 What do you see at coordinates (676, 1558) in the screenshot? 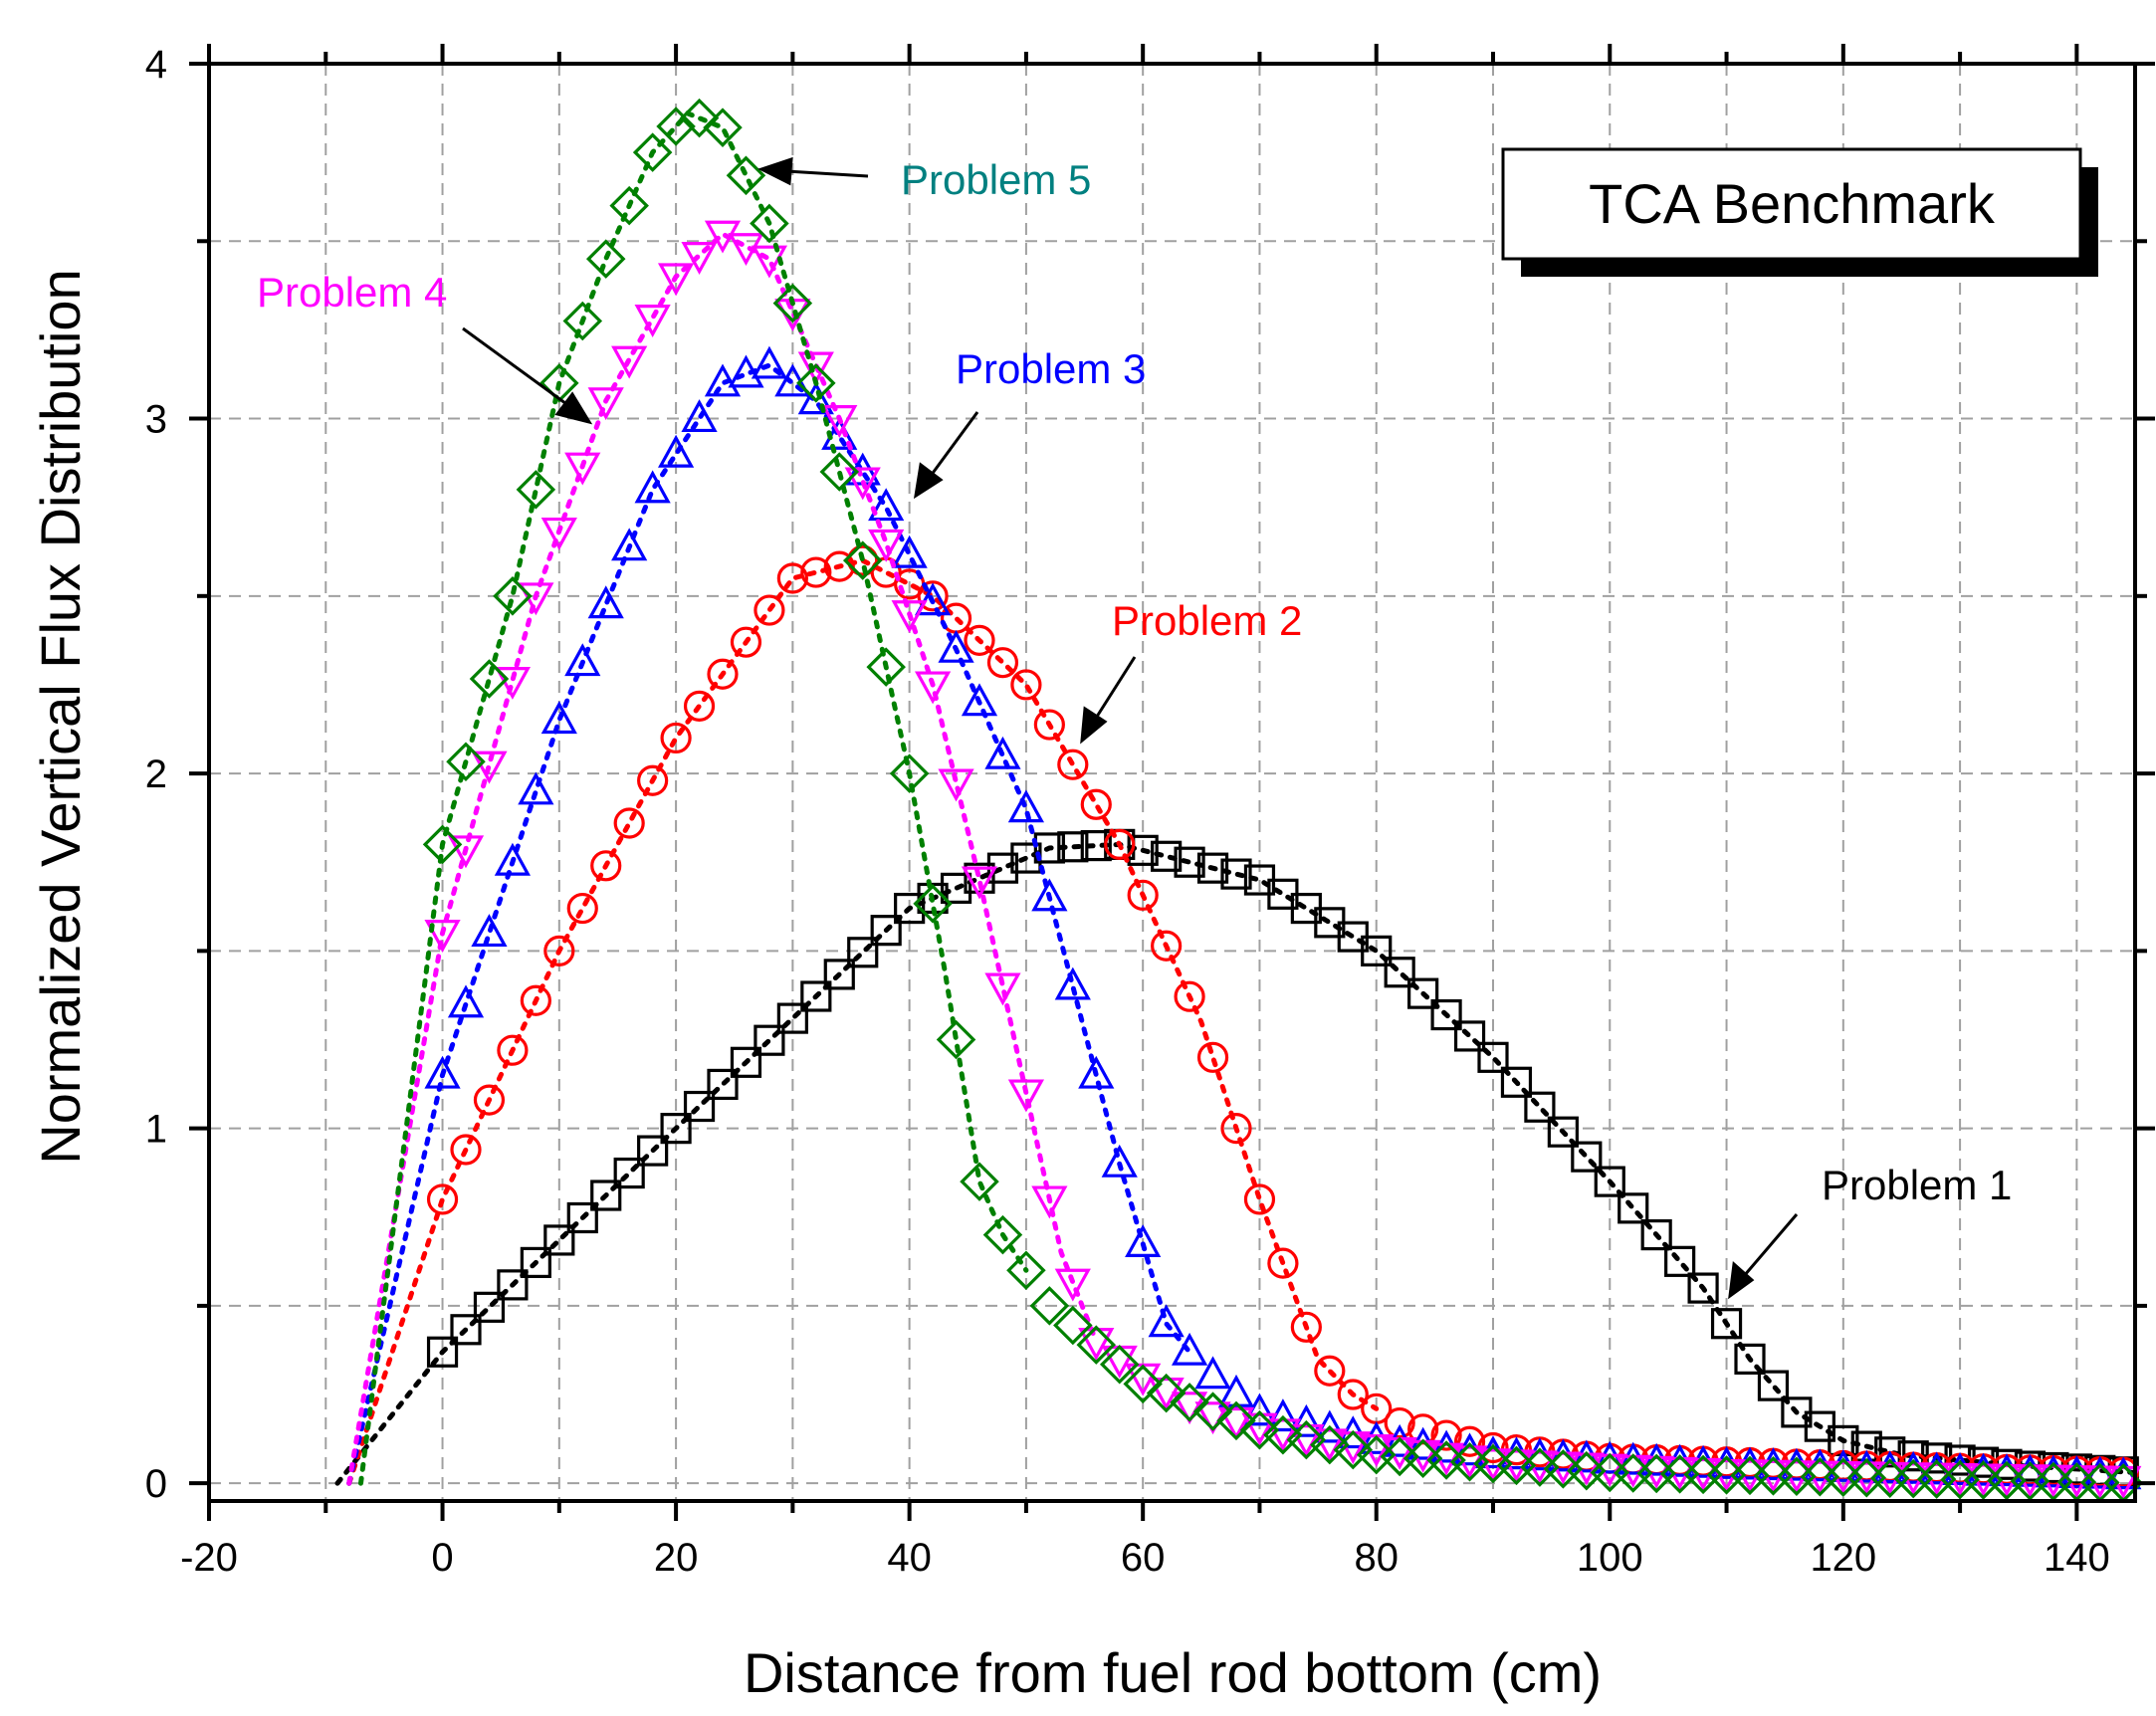
I see `x-tick-label: 20` at bounding box center [676, 1558].